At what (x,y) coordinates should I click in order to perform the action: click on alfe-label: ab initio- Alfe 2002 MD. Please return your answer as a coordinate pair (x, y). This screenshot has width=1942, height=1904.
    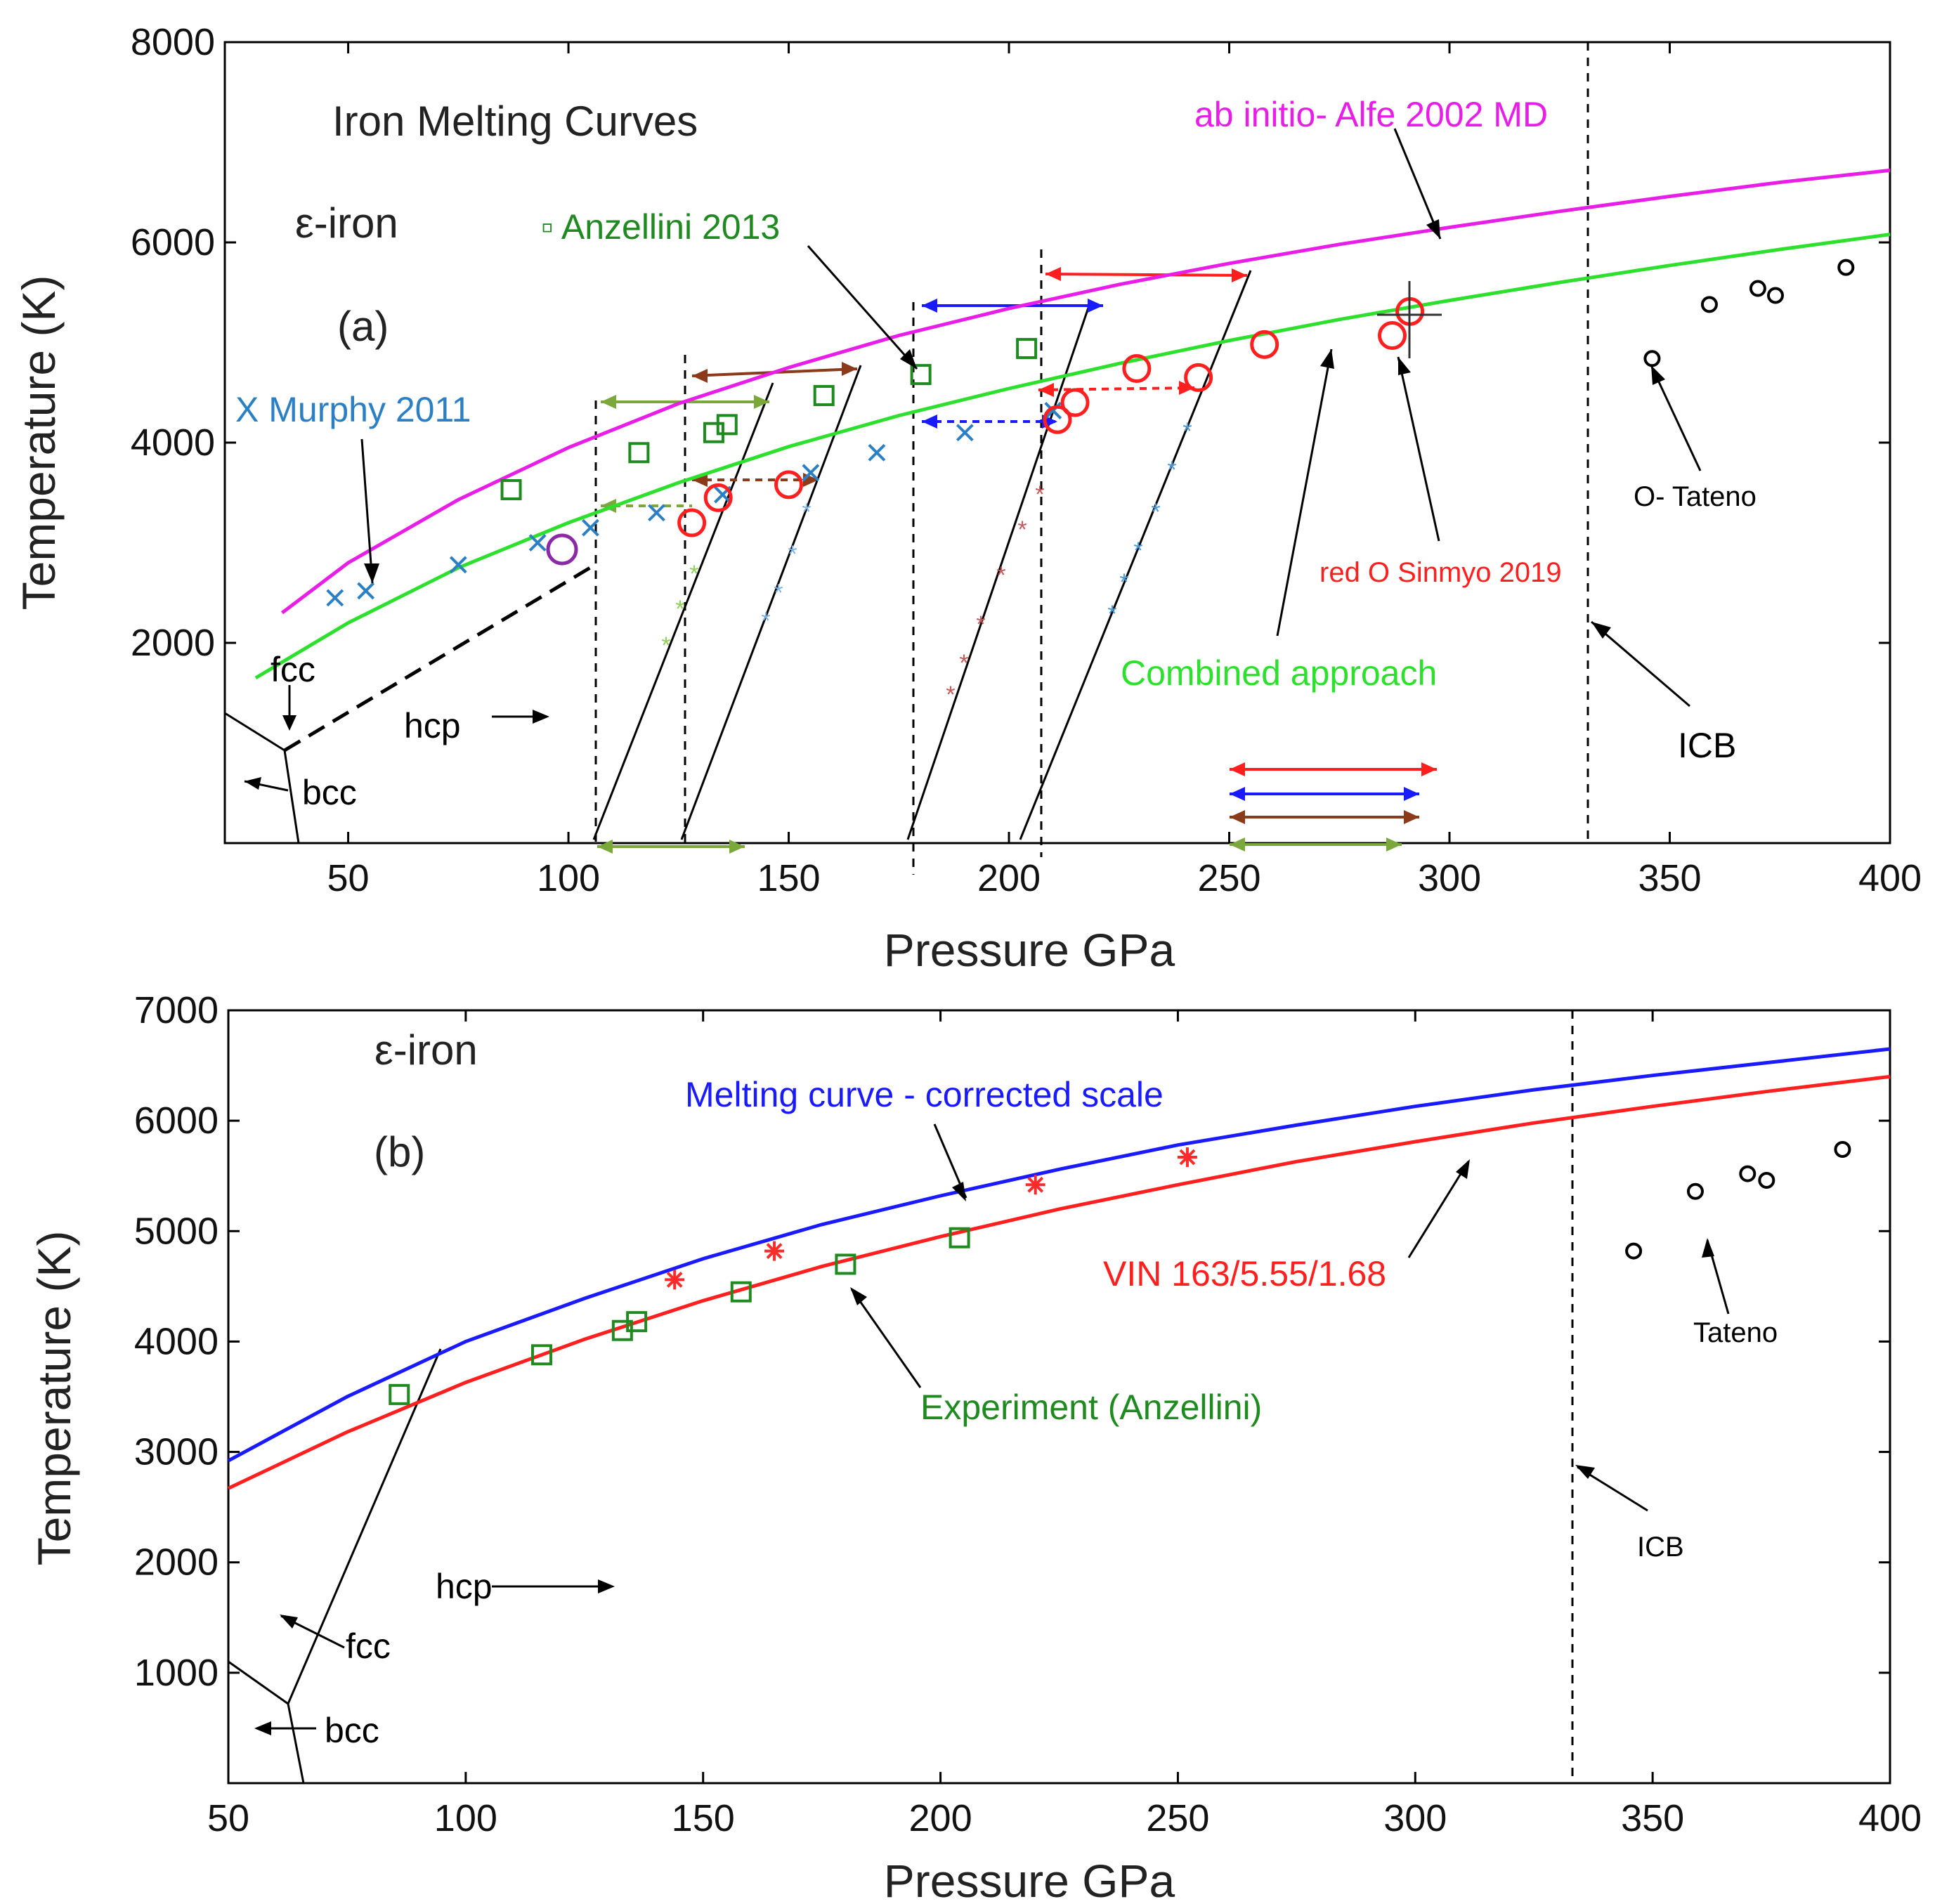
    Looking at the image, I should click on (1371, 115).